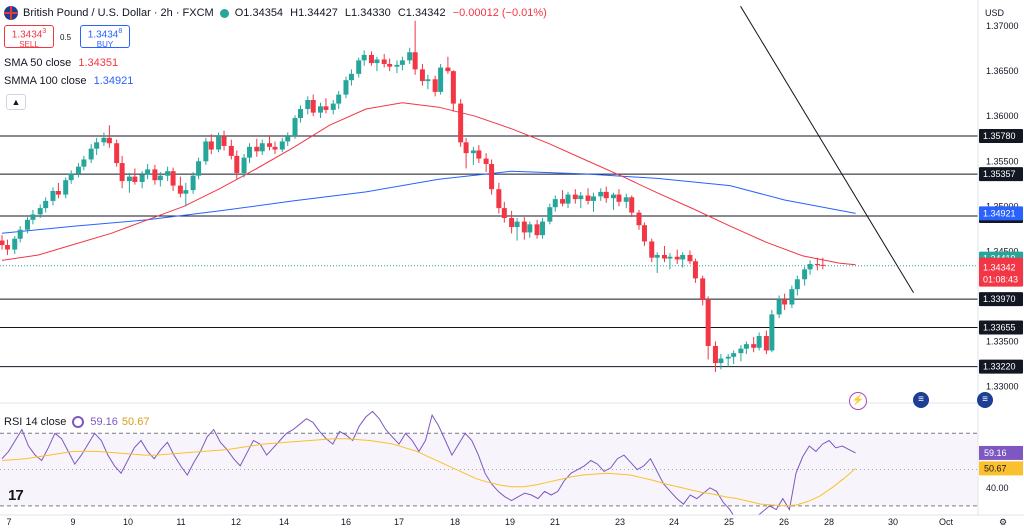 Image resolution: width=1024 pixels, height=529 pixels. Describe the element at coordinates (105, 45) in the screenshot. I see `buy-label: BUY` at that location.